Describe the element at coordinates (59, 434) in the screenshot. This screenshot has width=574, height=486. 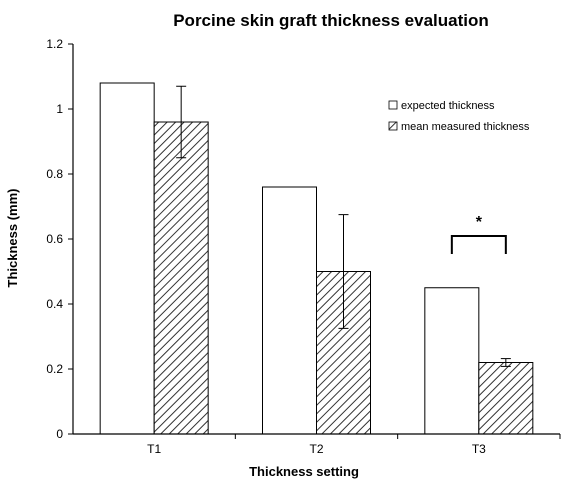
I see `y-tick-label: 0` at that location.